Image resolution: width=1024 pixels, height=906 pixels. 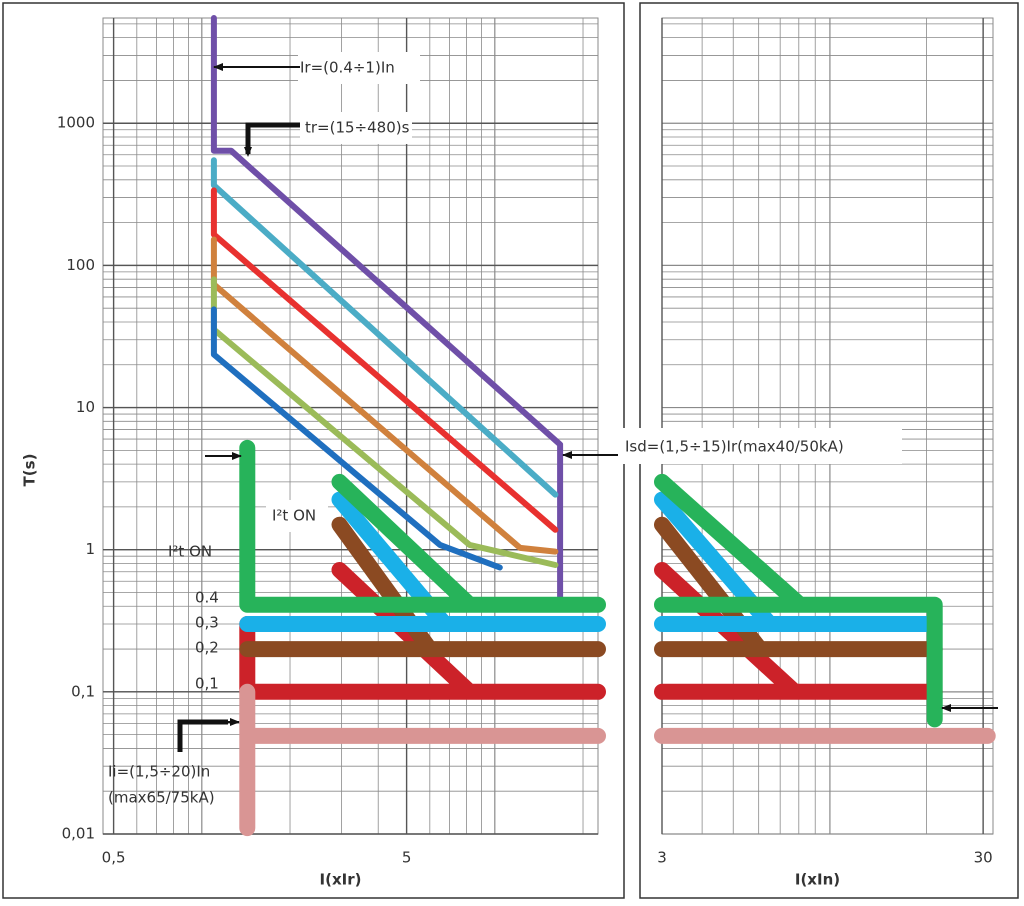 I want to click on y-tick-label: 1, so click(x=90, y=549).